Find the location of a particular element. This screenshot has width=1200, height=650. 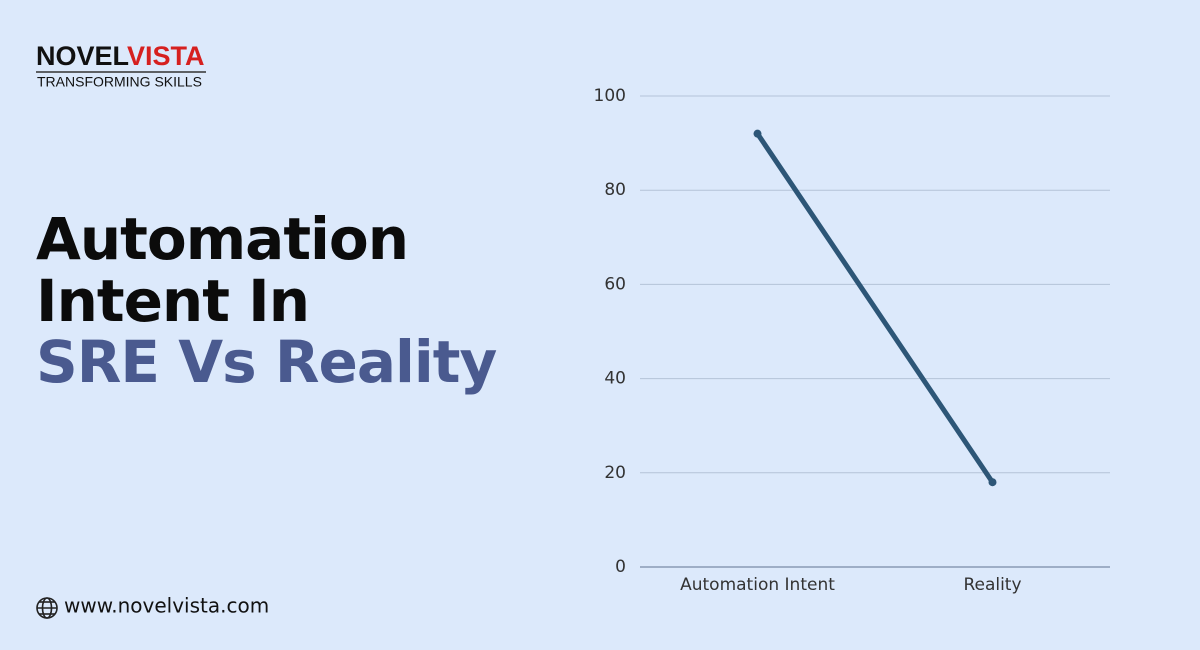

headline-line: Automation is located at coordinates (222, 239).